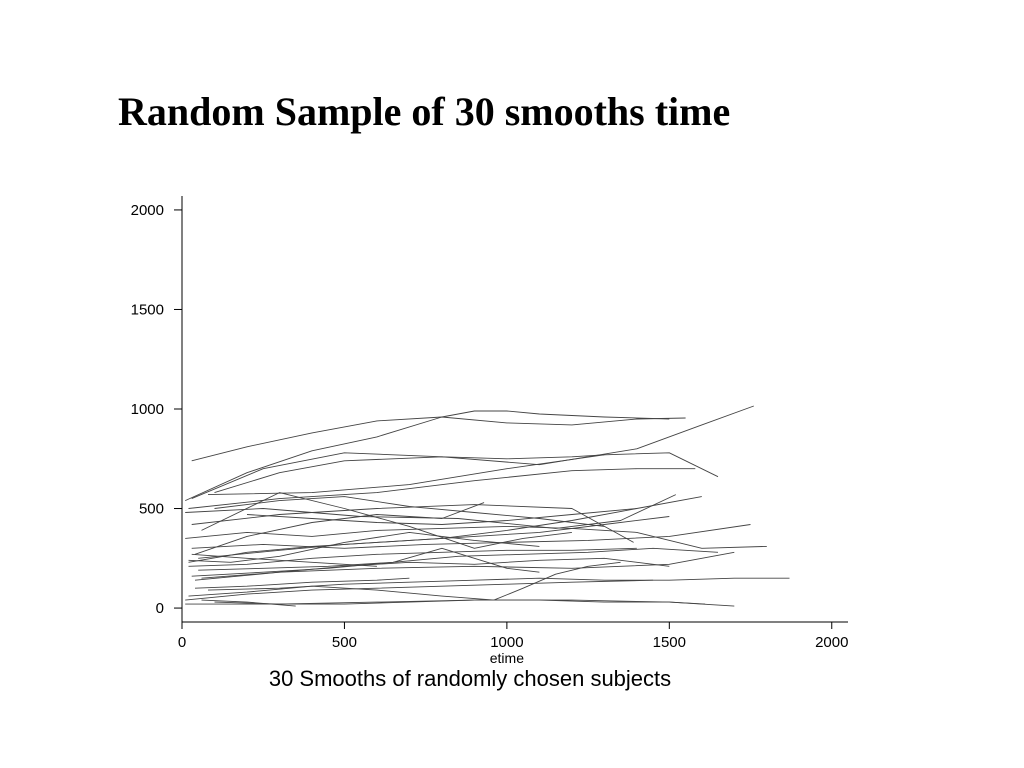 This screenshot has height=768, width=1024. Describe the element at coordinates (470, 678) in the screenshot. I see `chart-caption: 30 Smooths of randomly chosen subjects` at that location.